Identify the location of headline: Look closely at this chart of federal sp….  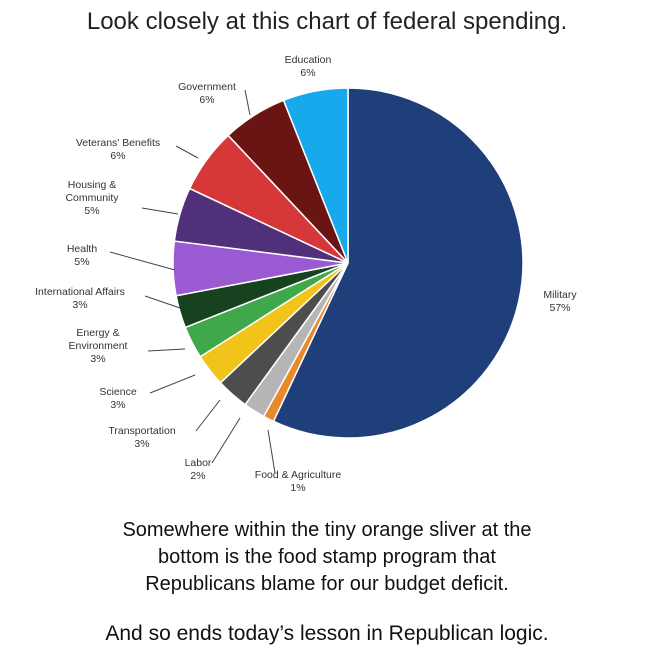
(327, 21).